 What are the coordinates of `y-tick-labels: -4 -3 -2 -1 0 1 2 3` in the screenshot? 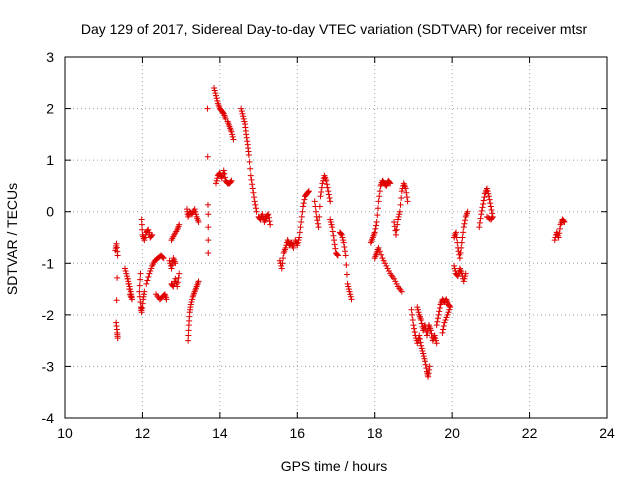 It's located at (48, 237).